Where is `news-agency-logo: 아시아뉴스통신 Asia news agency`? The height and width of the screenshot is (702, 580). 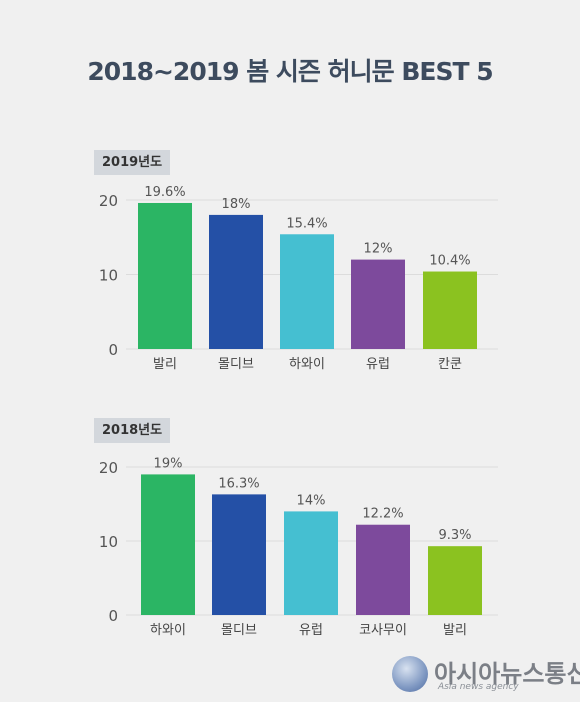
news-agency-logo: 아시아뉴스통신 Asia news agency is located at coordinates (486, 675).